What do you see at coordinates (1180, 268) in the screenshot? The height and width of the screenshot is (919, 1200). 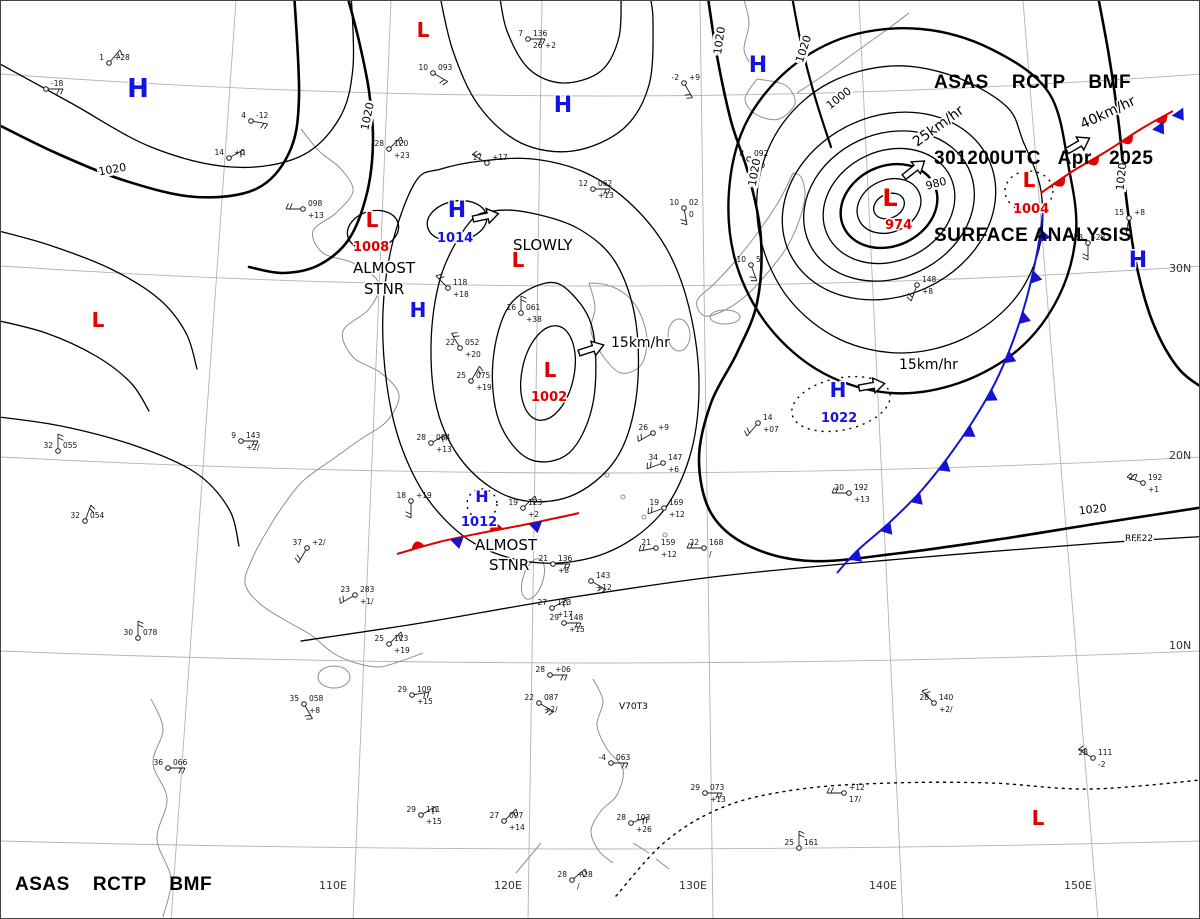 I see `latitude-label: 30N` at bounding box center [1180, 268].